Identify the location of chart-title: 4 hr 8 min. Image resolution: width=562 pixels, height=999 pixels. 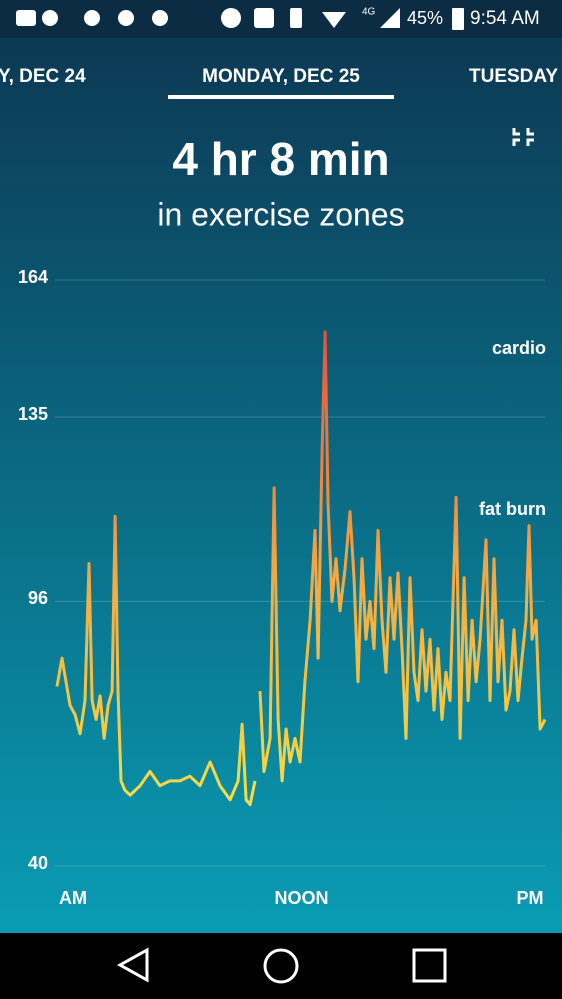
(280, 159).